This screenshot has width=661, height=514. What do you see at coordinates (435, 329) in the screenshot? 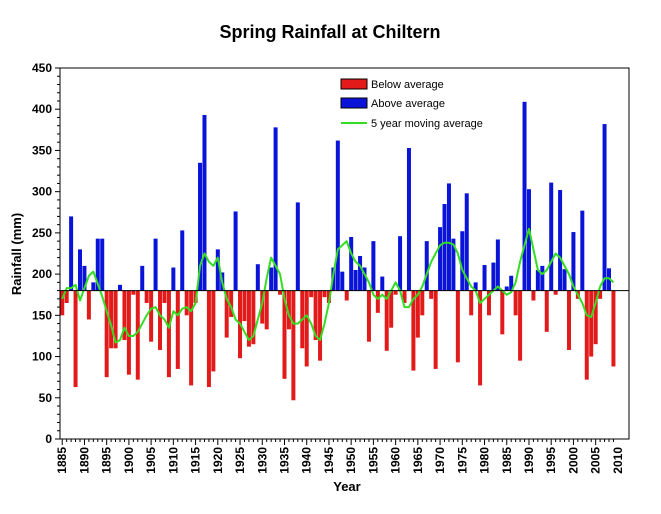
I see `bar-1969` at bounding box center [435, 329].